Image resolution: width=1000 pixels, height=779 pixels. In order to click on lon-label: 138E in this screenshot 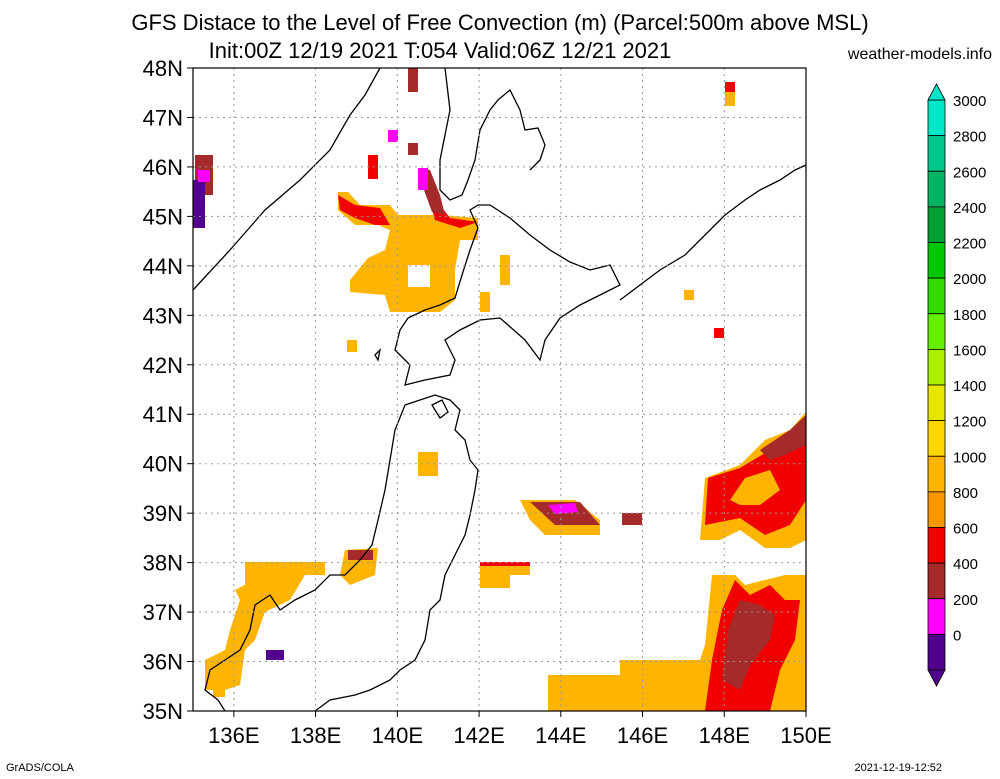, I will do `click(315, 735)`.